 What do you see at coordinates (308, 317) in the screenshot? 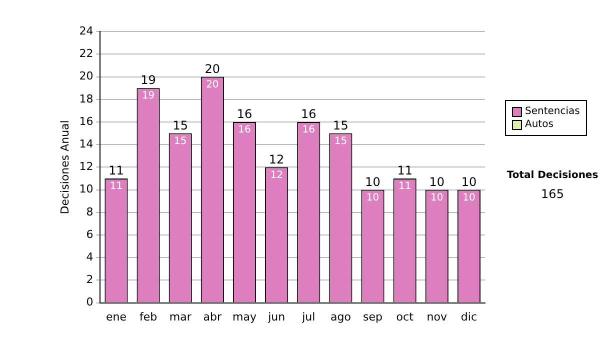
I see `x-tick-label: jul` at bounding box center [308, 317].